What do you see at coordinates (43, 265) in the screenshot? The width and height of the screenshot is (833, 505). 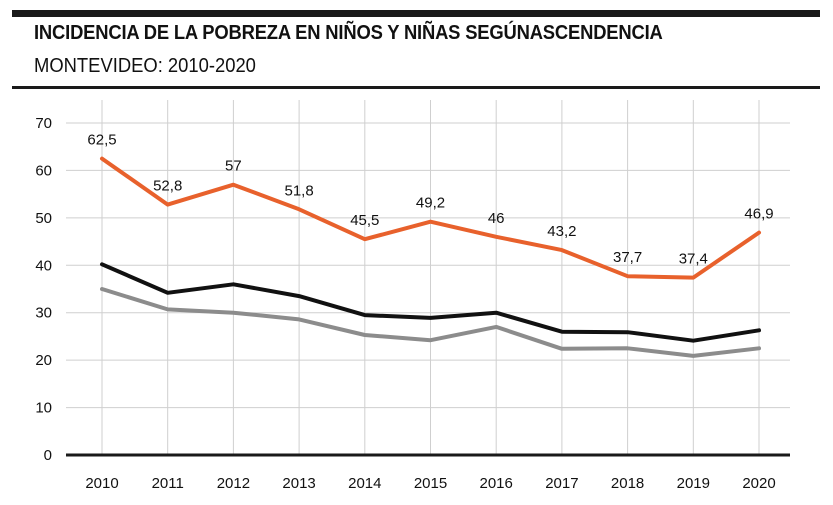 I see `y-tick-label: 40` at bounding box center [43, 265].